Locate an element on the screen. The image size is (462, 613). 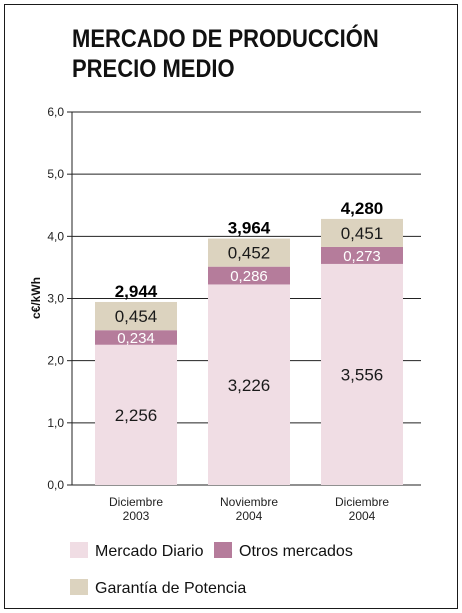
y-tick-label: 4,0 is located at coordinates (55, 236).